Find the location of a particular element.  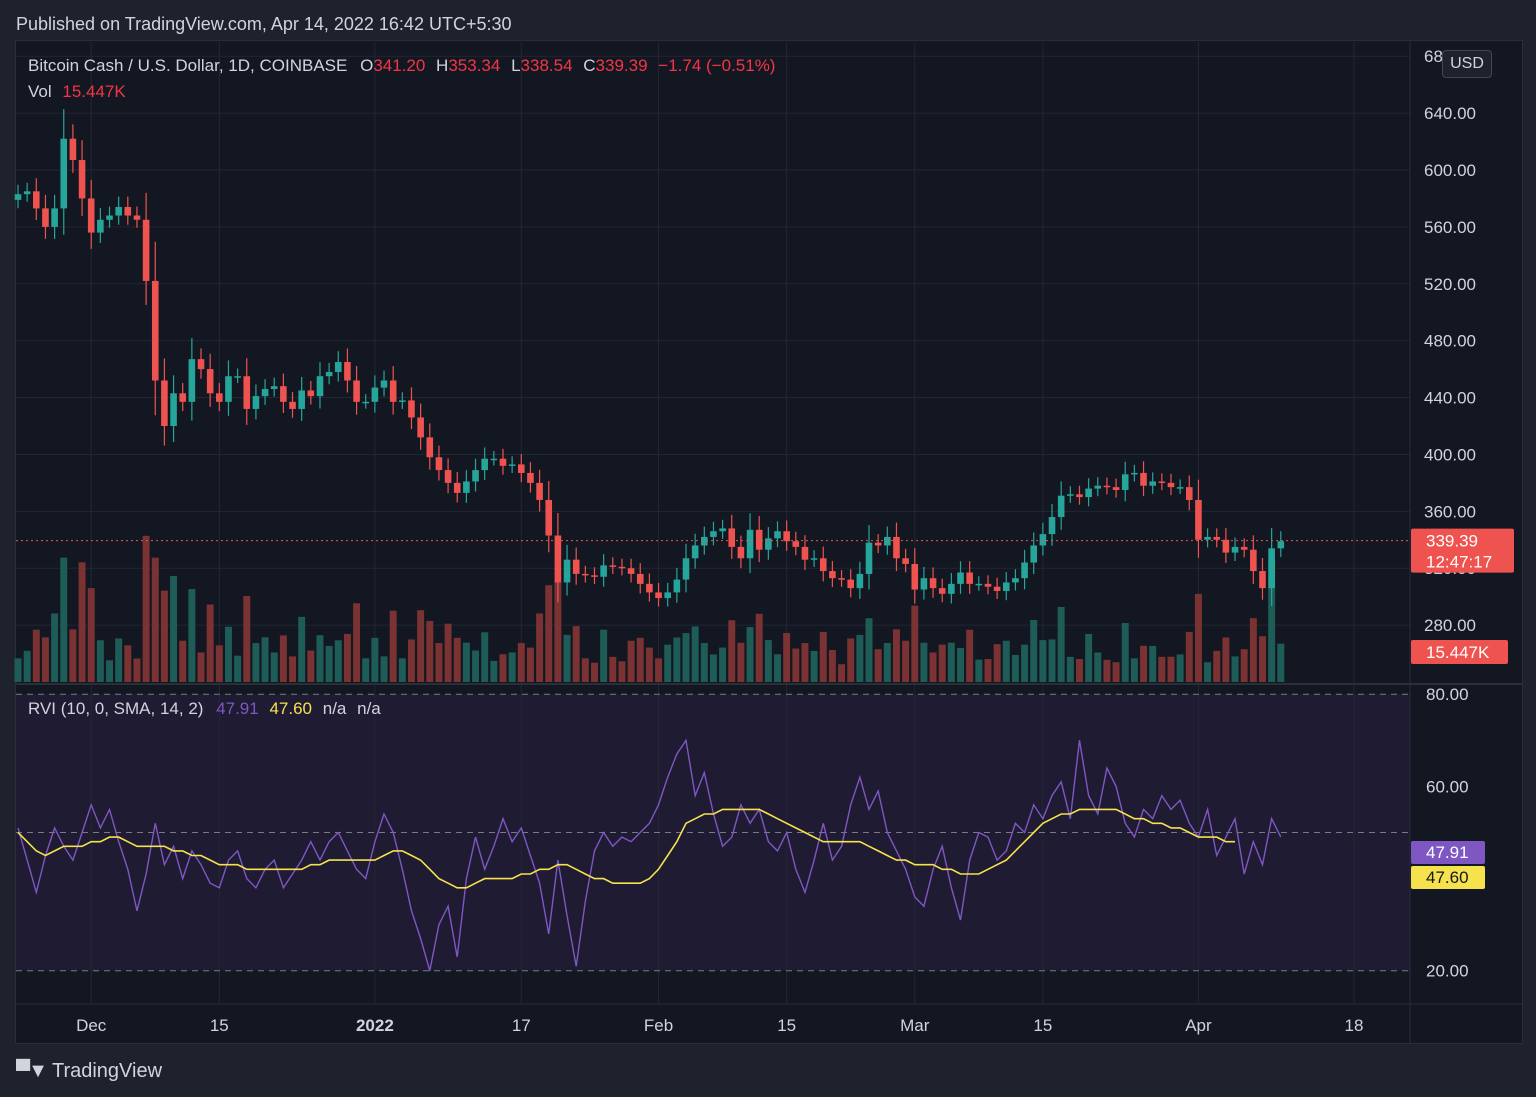

rvi-axis-tick: 80.00 is located at coordinates (1447, 694).